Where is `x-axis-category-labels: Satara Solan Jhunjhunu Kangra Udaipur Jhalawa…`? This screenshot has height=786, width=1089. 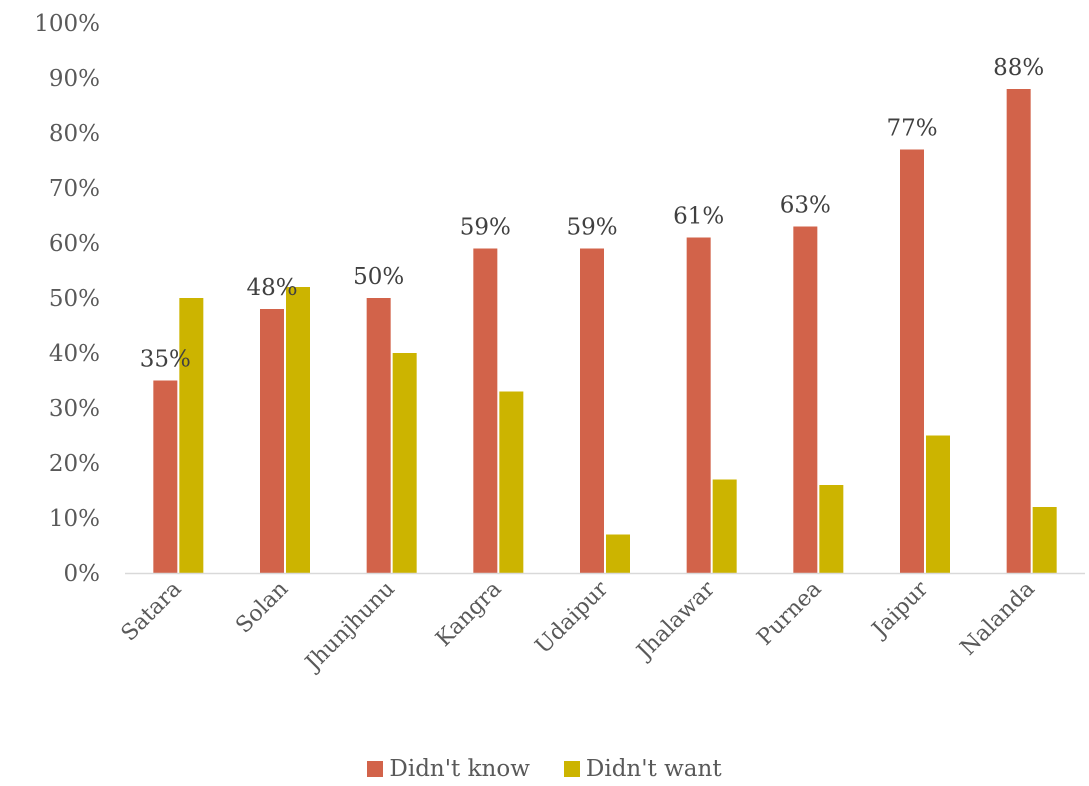
x-axis-category-labels: Satara Solan Jhunjhunu Kangra Udaipur Jhalawa… is located at coordinates (578, 626).